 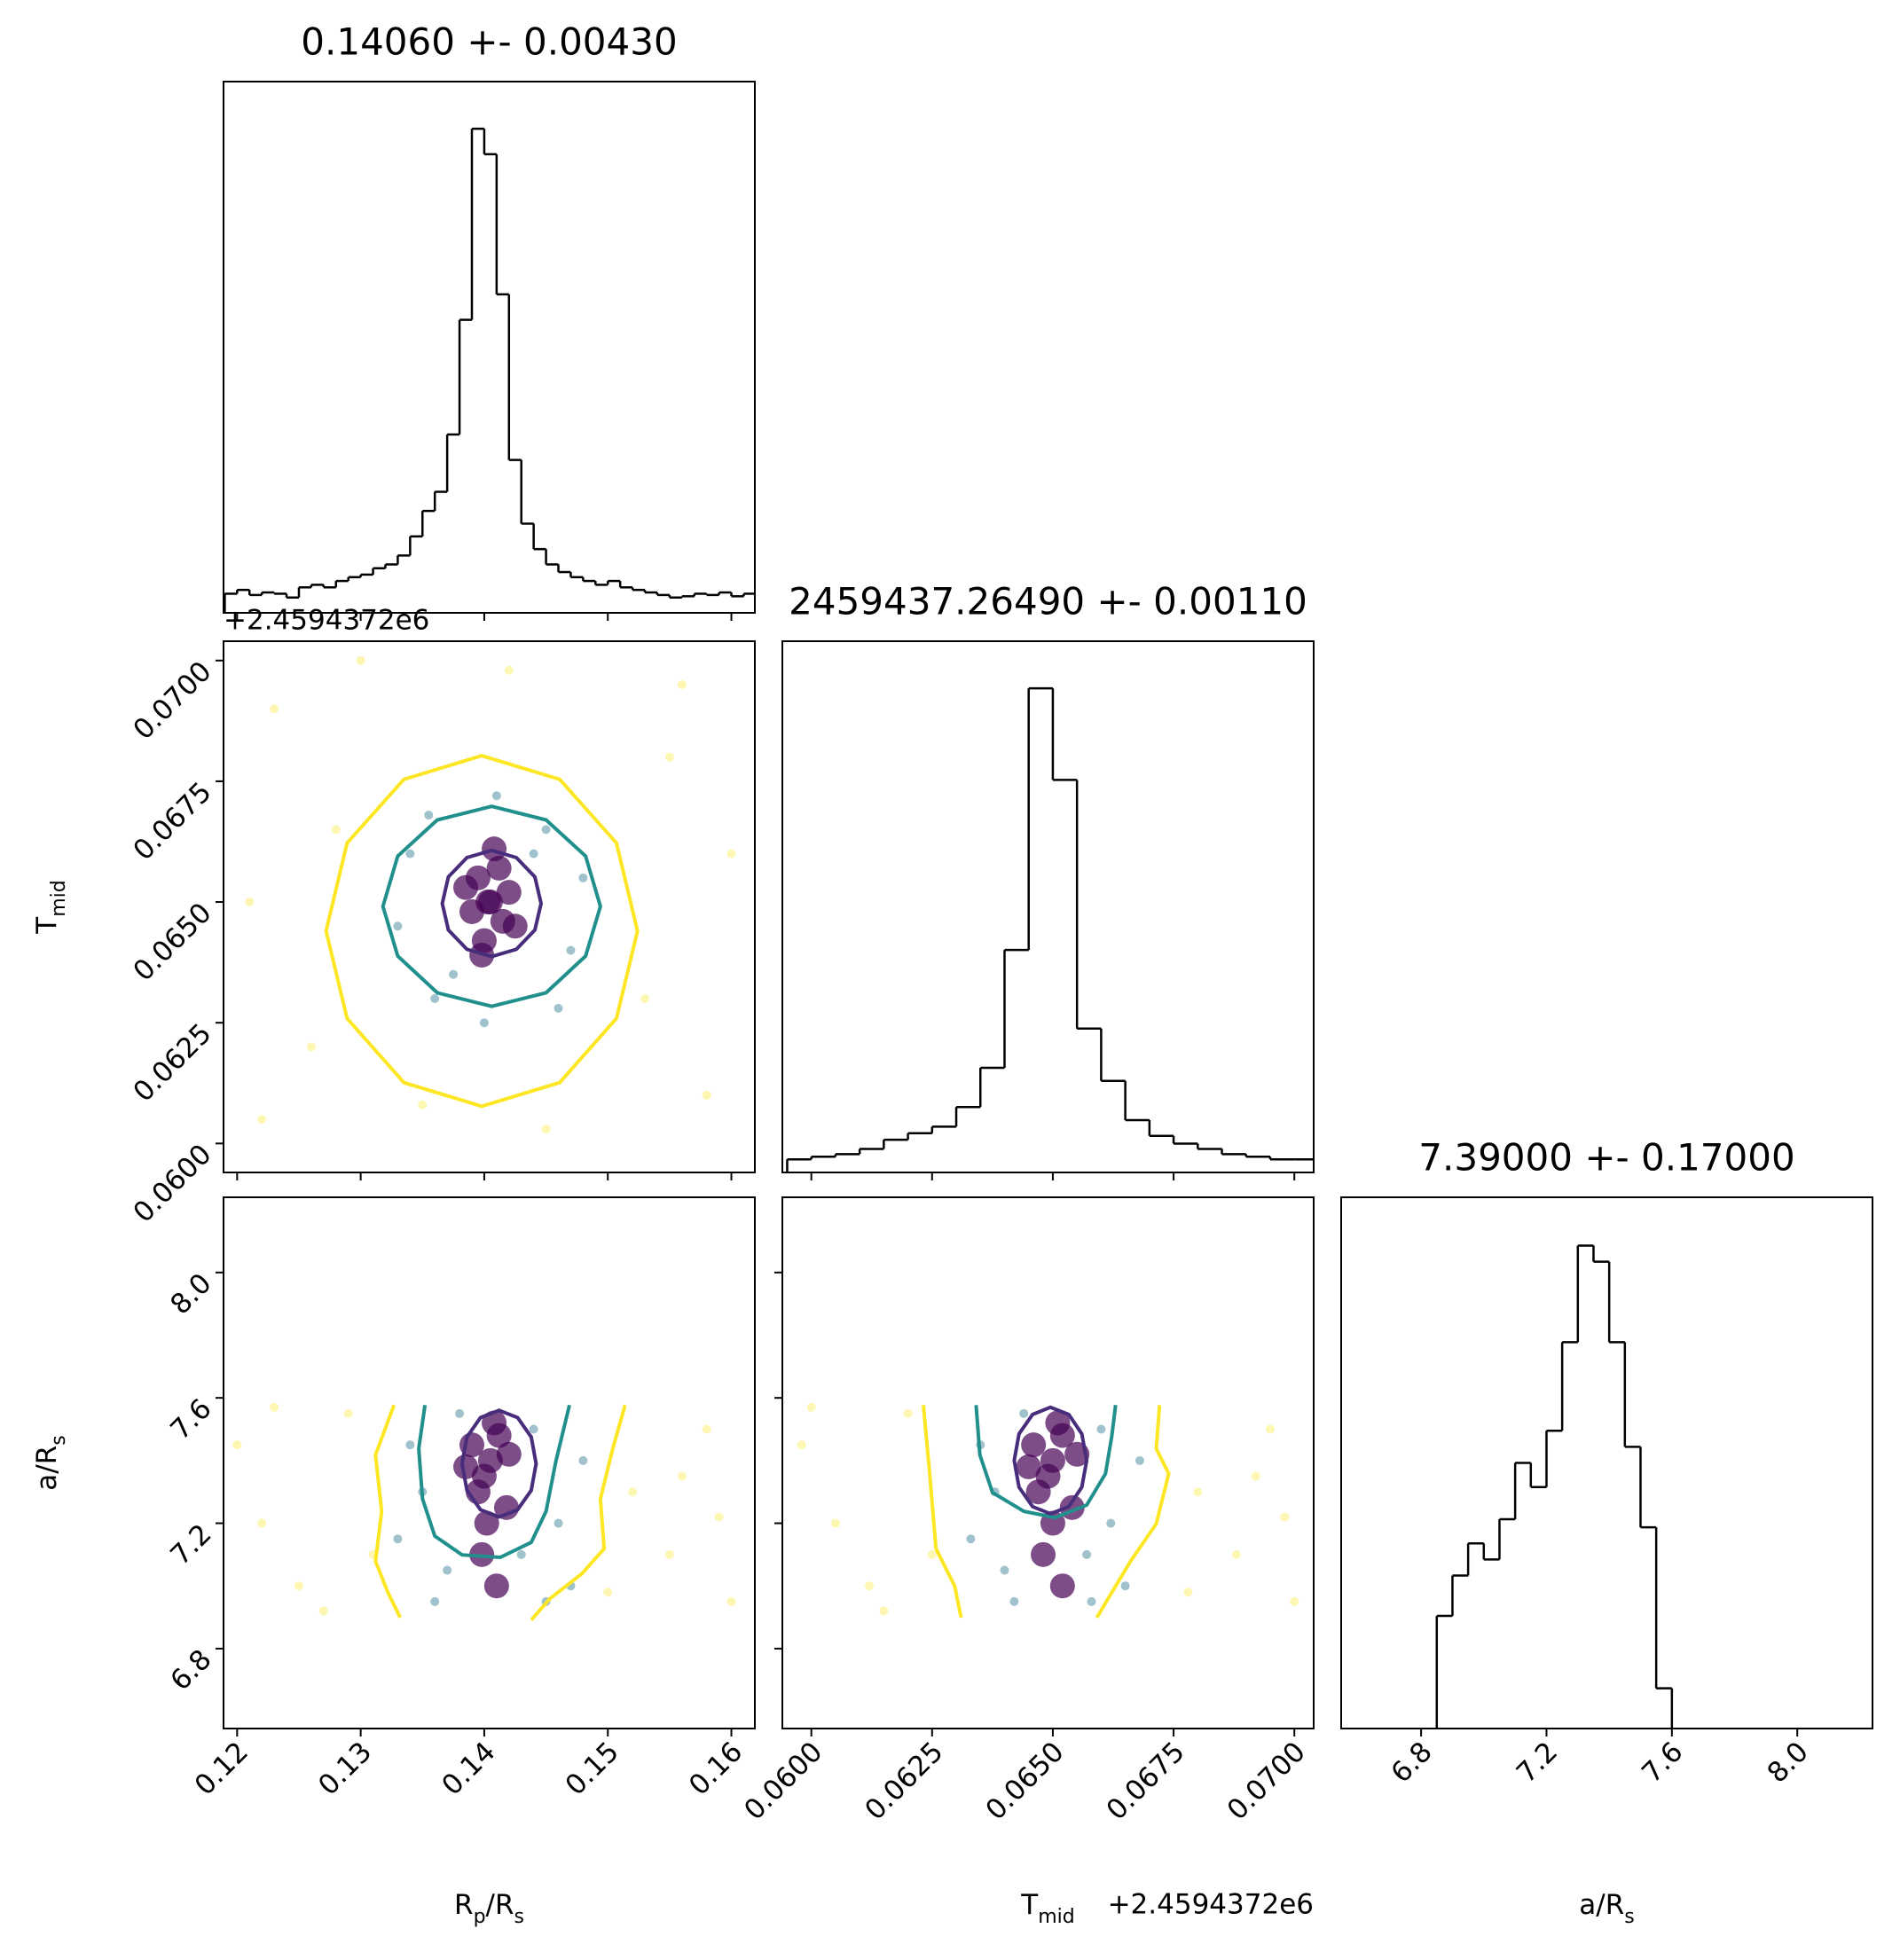 What do you see at coordinates (59, 899) in the screenshot?
I see `label-part: mid` at bounding box center [59, 899].